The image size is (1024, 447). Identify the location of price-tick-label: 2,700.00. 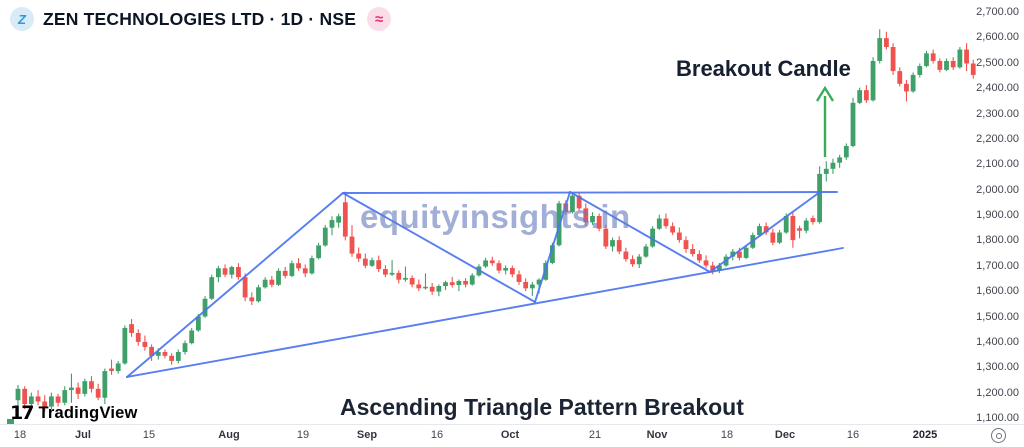
(997, 12).